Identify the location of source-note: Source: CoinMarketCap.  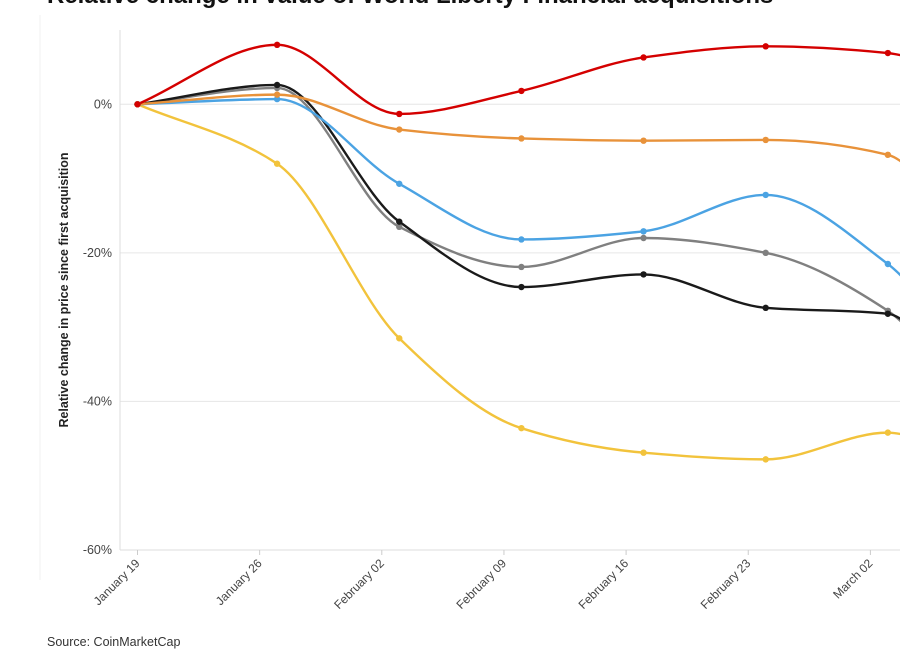
(114, 642).